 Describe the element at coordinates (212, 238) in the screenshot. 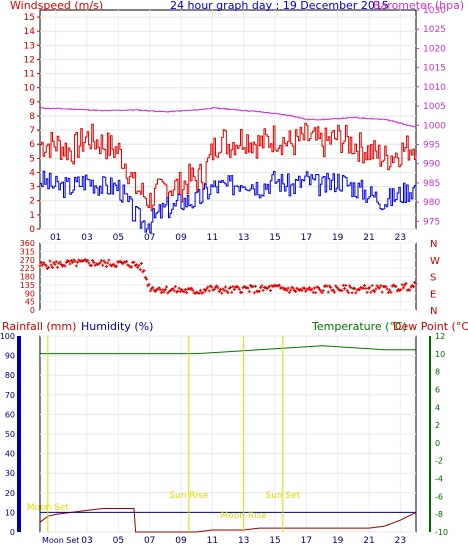

I see `x-tick-label: 11` at that location.